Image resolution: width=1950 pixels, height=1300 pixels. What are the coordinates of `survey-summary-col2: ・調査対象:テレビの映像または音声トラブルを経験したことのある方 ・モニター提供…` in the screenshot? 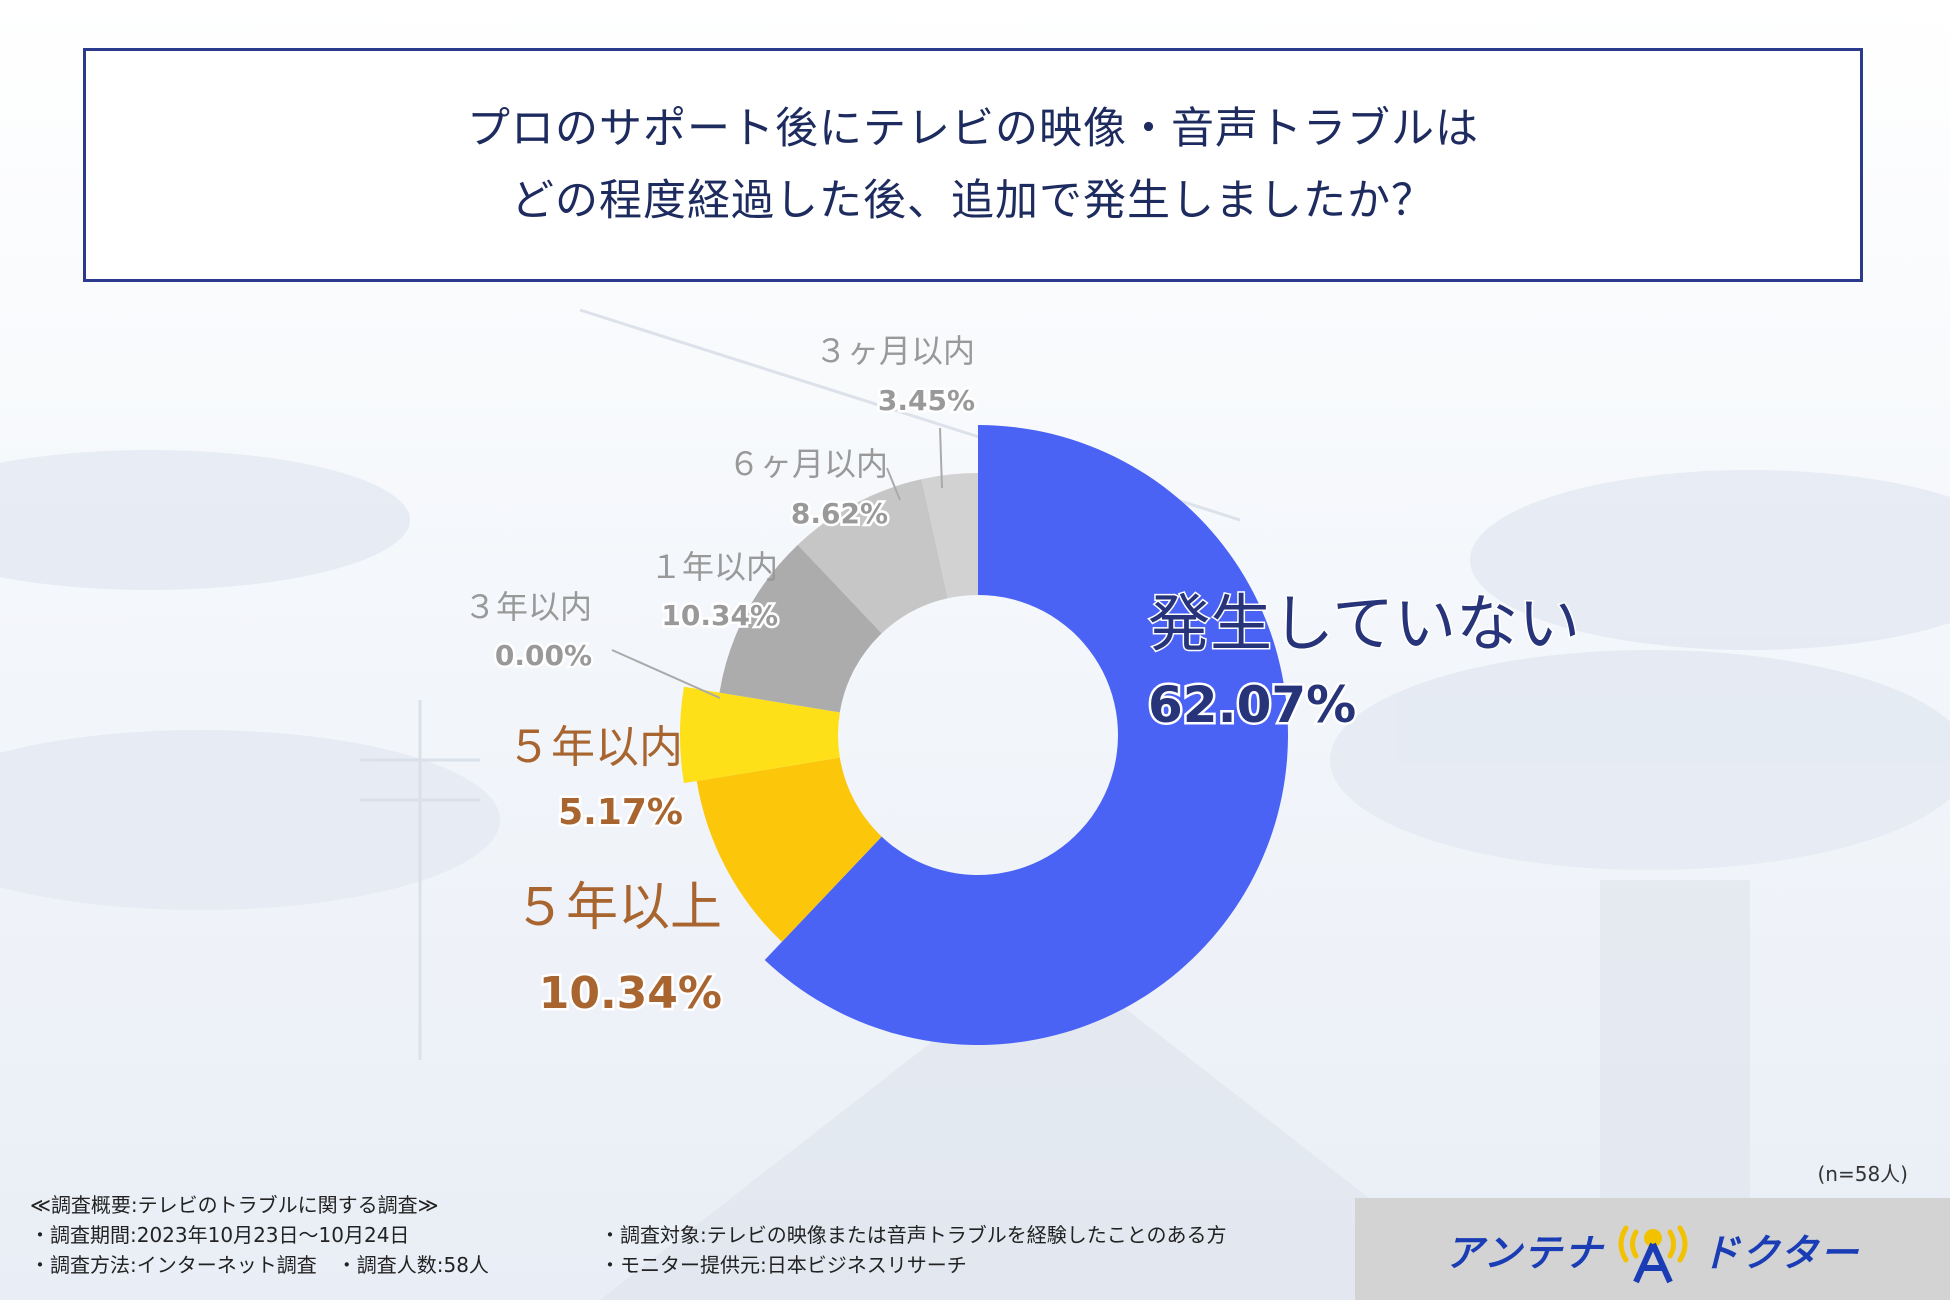 It's located at (913, 1250).